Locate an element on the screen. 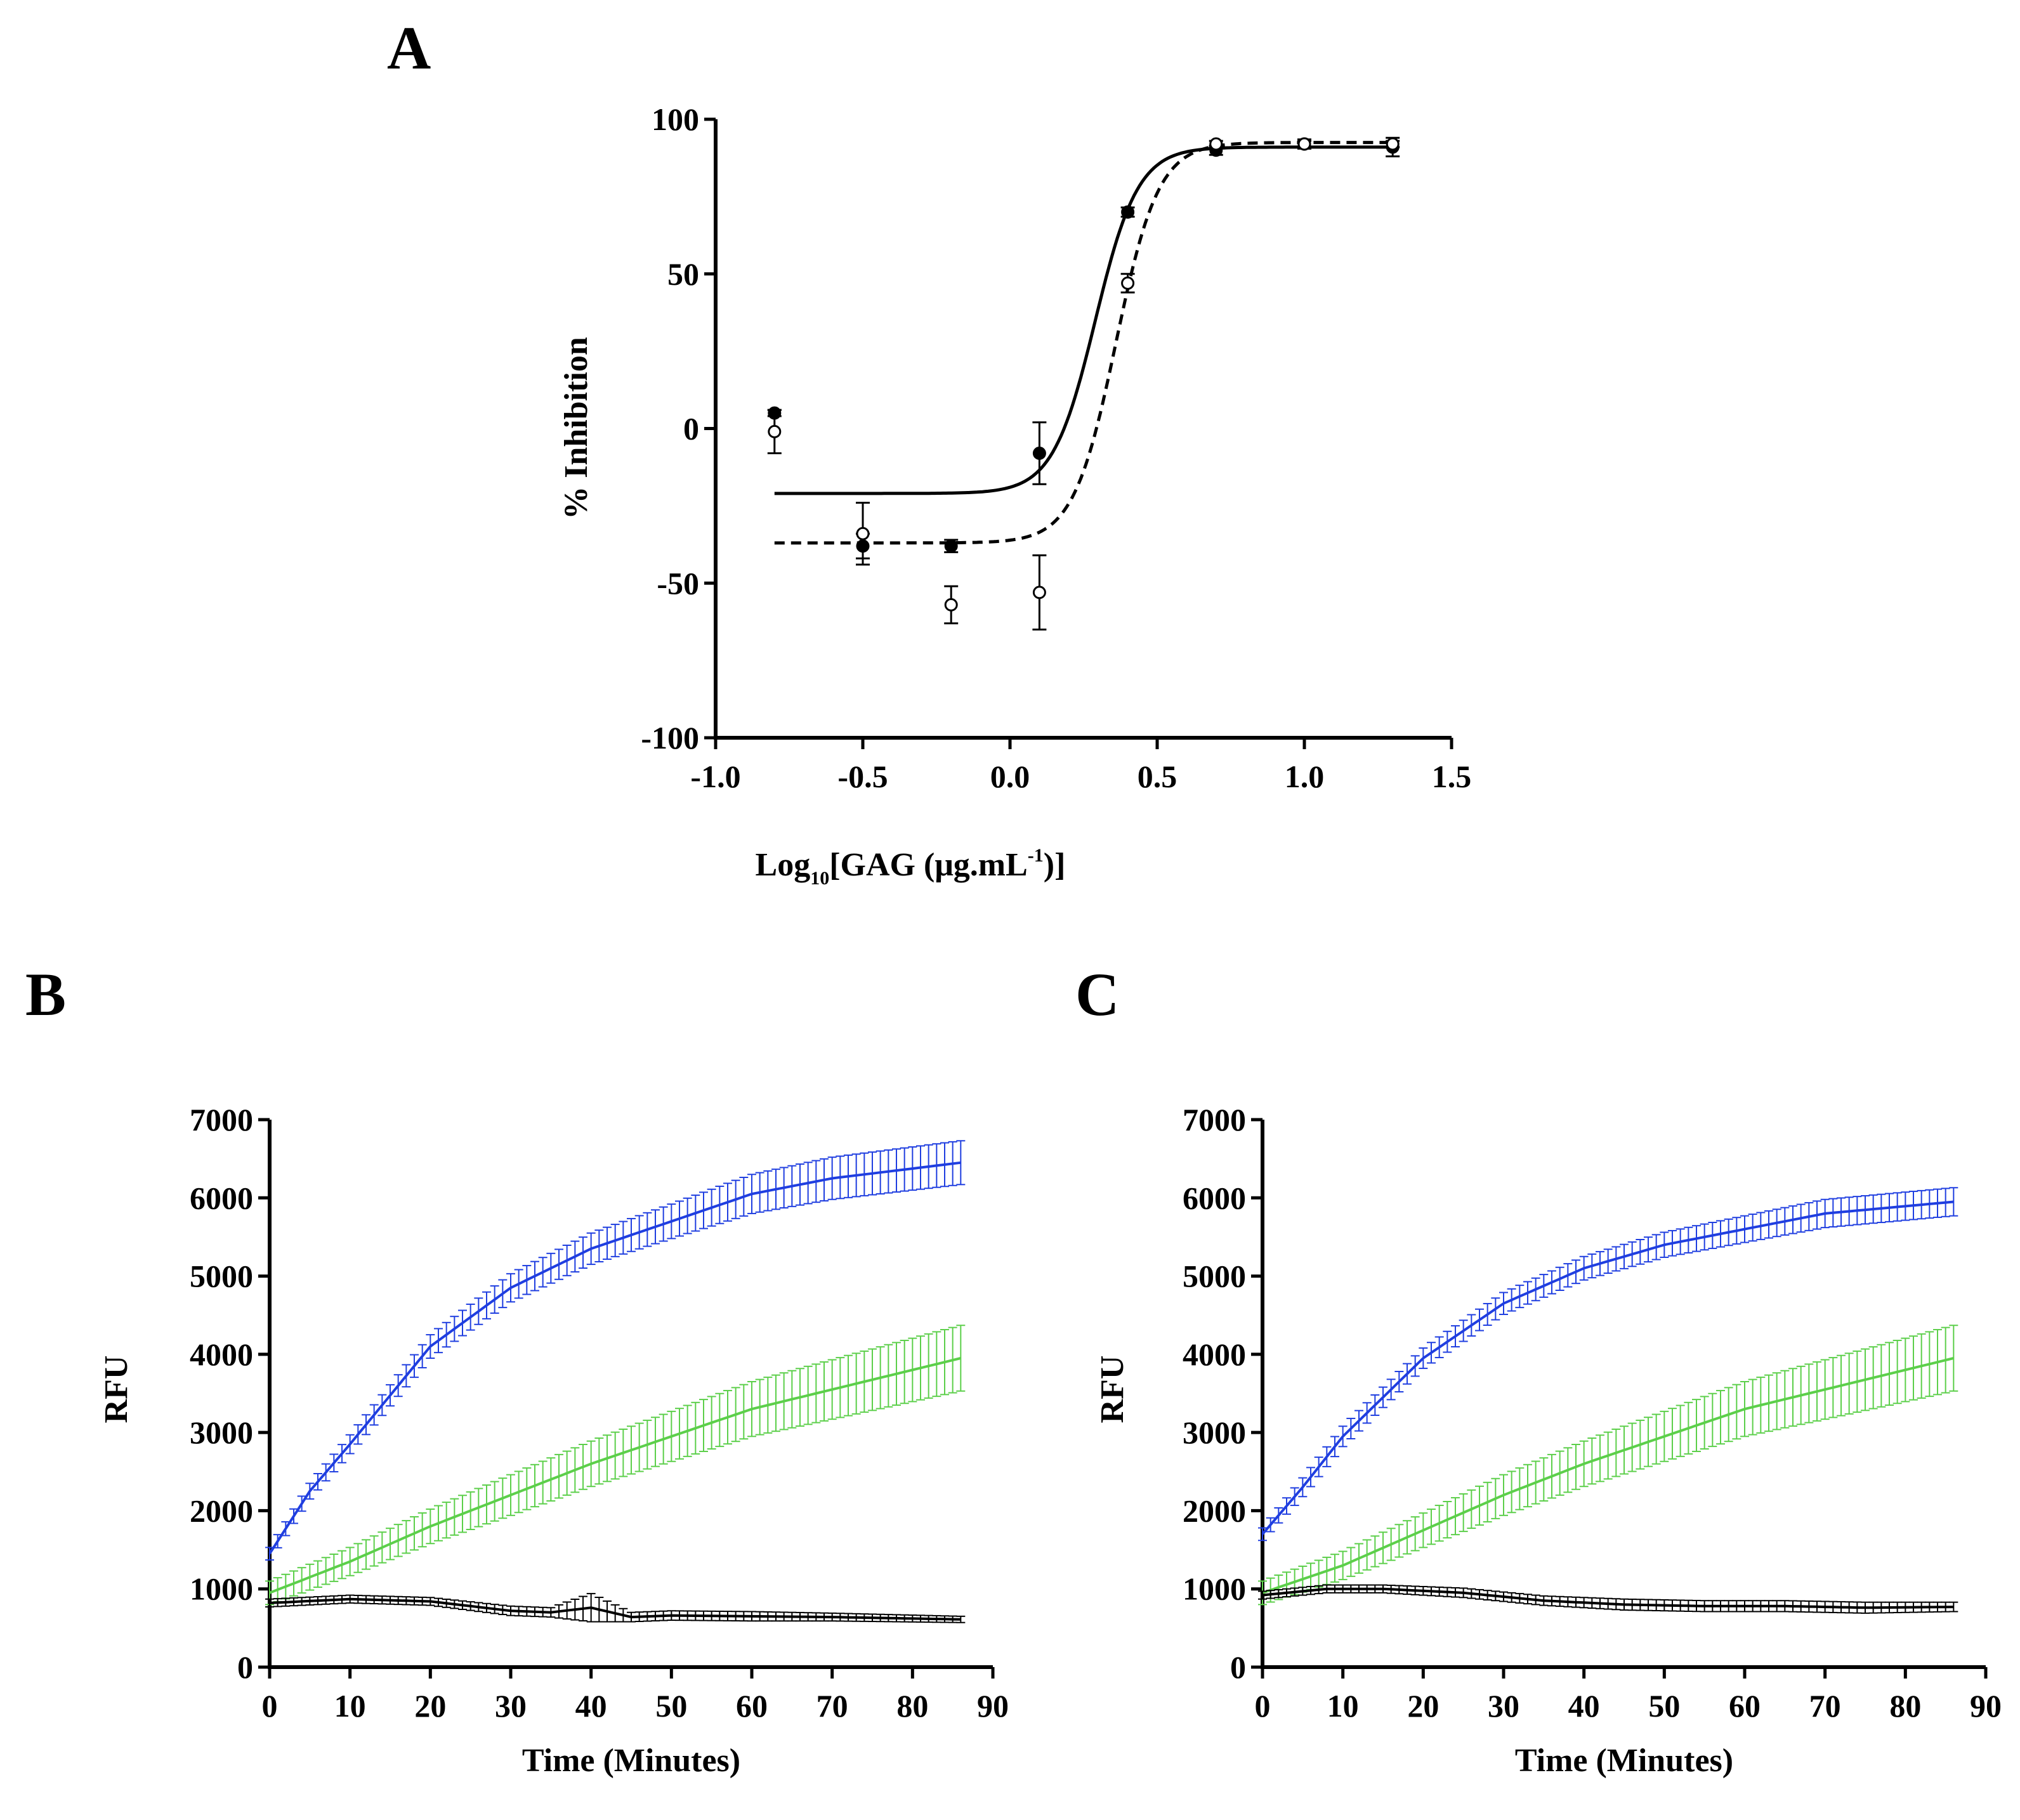  panel-a-x-axis-title: Log10[GAG (μg.mL-1)] is located at coordinates (911, 867).